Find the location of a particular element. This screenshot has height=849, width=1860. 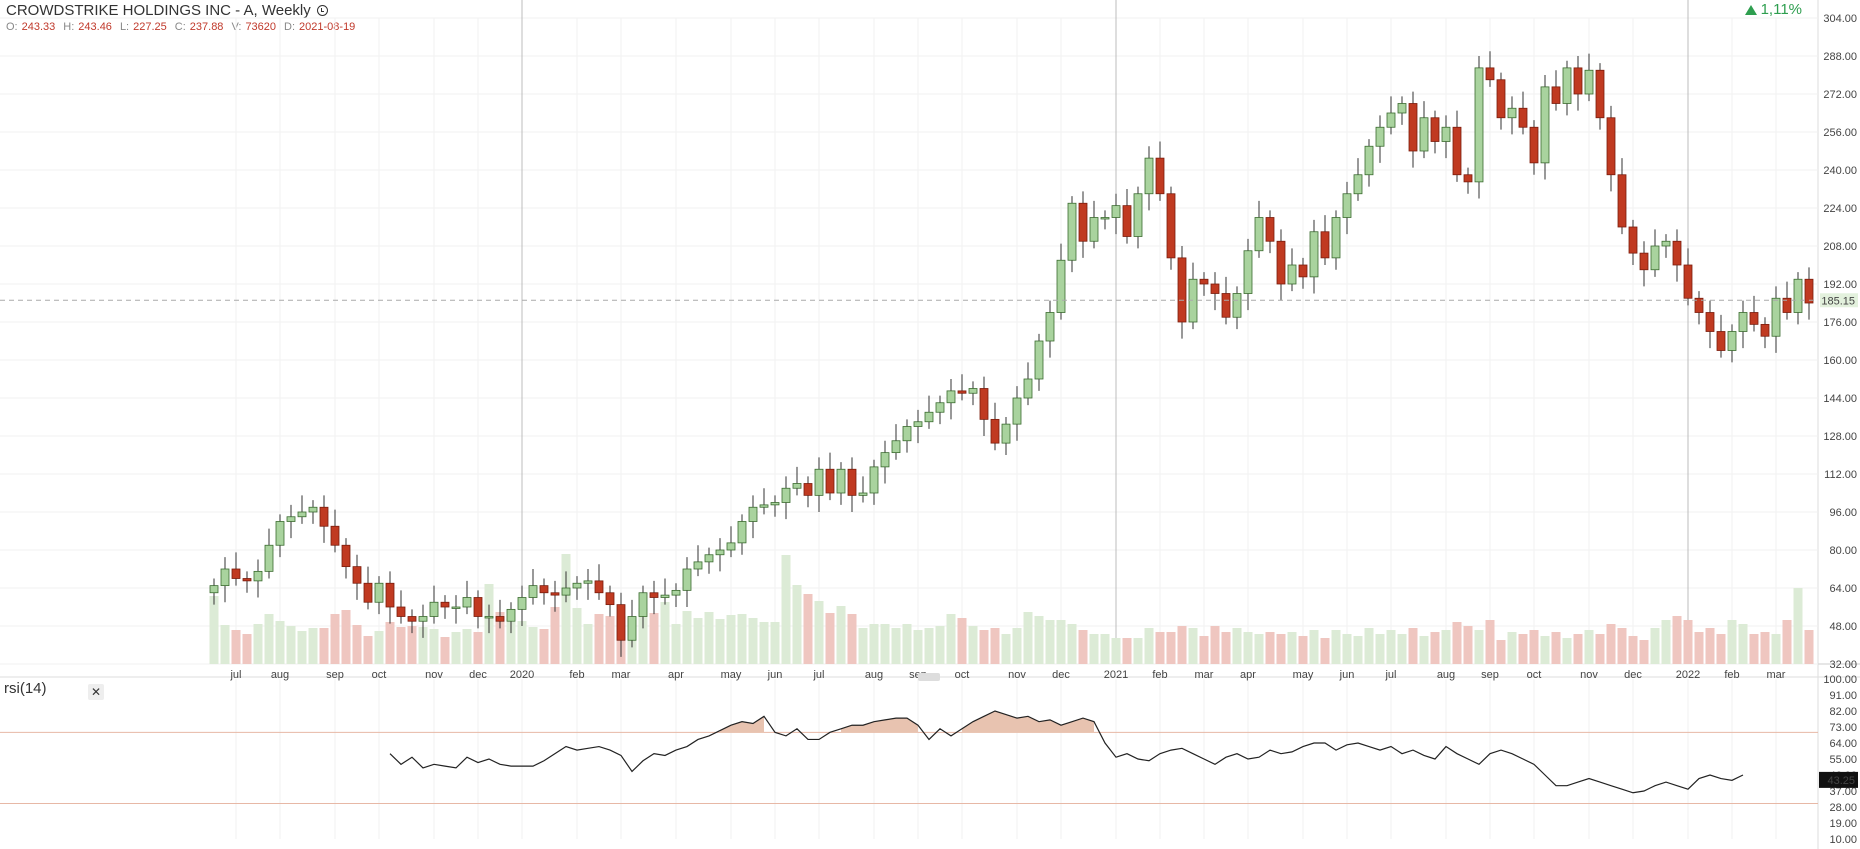

x-tick-label: 2022 is located at coordinates (1688, 675).